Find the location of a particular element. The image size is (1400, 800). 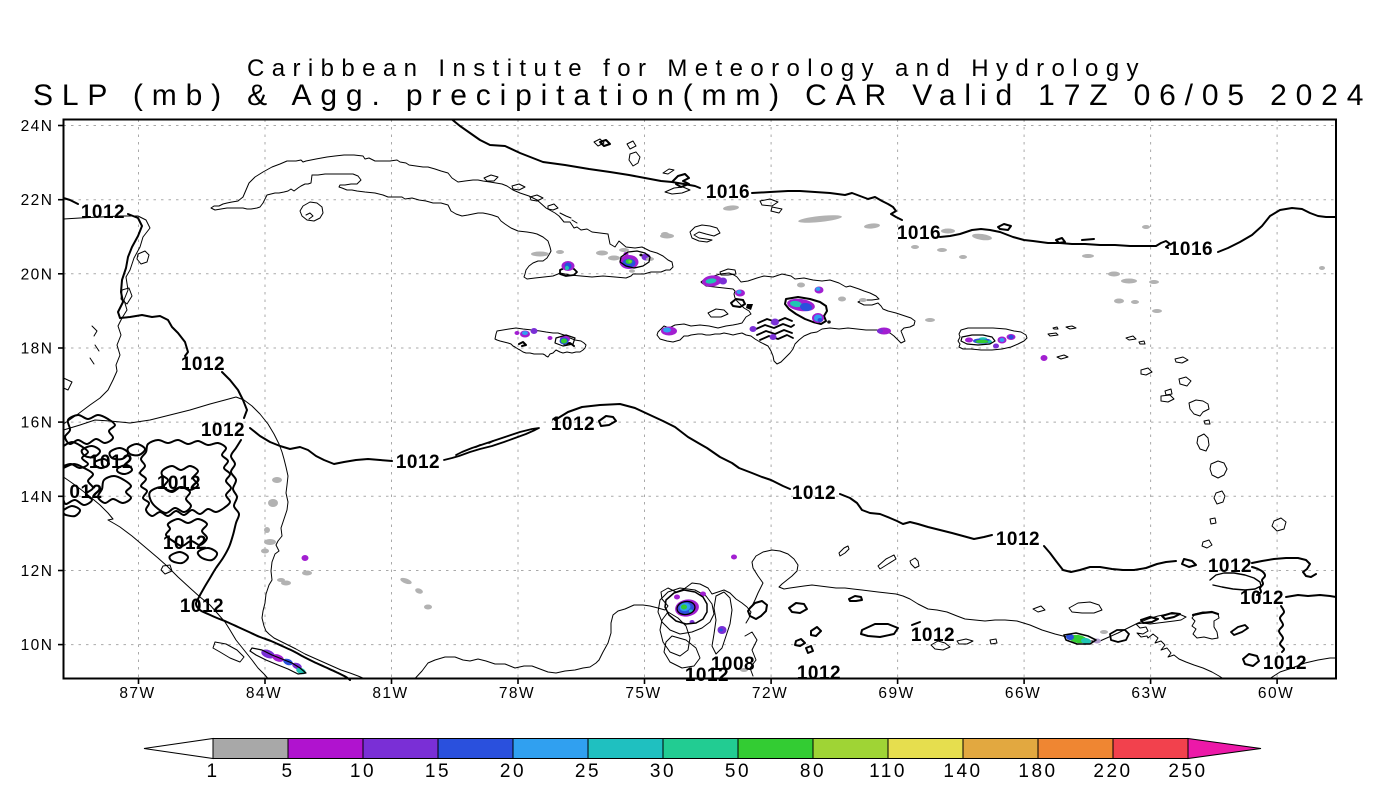

svg-text: 84W is located at coordinates (264, 693).